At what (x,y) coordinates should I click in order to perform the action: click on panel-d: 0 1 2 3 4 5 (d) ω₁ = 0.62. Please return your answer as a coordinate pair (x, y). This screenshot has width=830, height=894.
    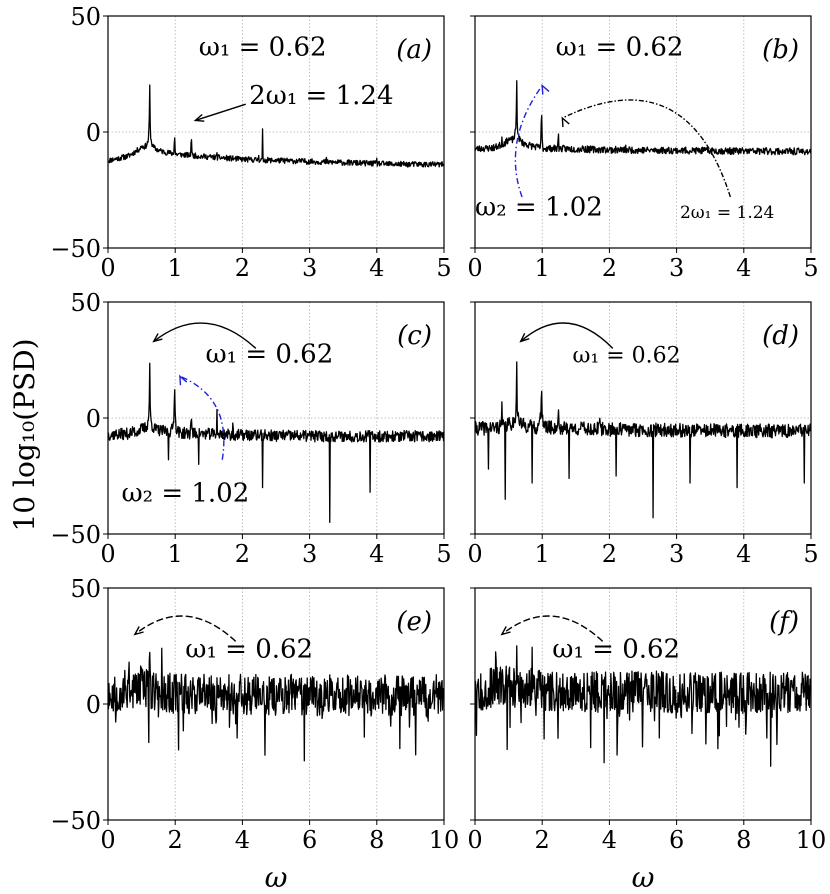
    Looking at the image, I should click on (643, 434).